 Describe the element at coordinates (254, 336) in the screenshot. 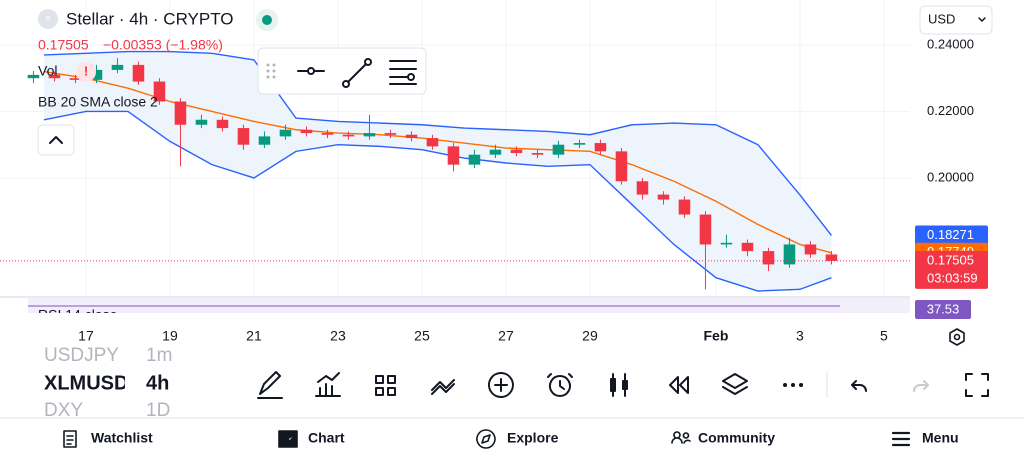

I see `x-tick-label: 21` at that location.